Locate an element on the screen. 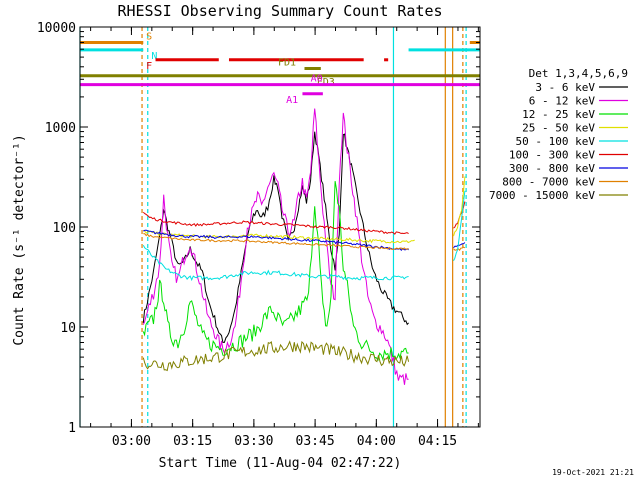 This screenshot has height=480, width=640. x-tick-label-2: 03:30 is located at coordinates (253, 441).